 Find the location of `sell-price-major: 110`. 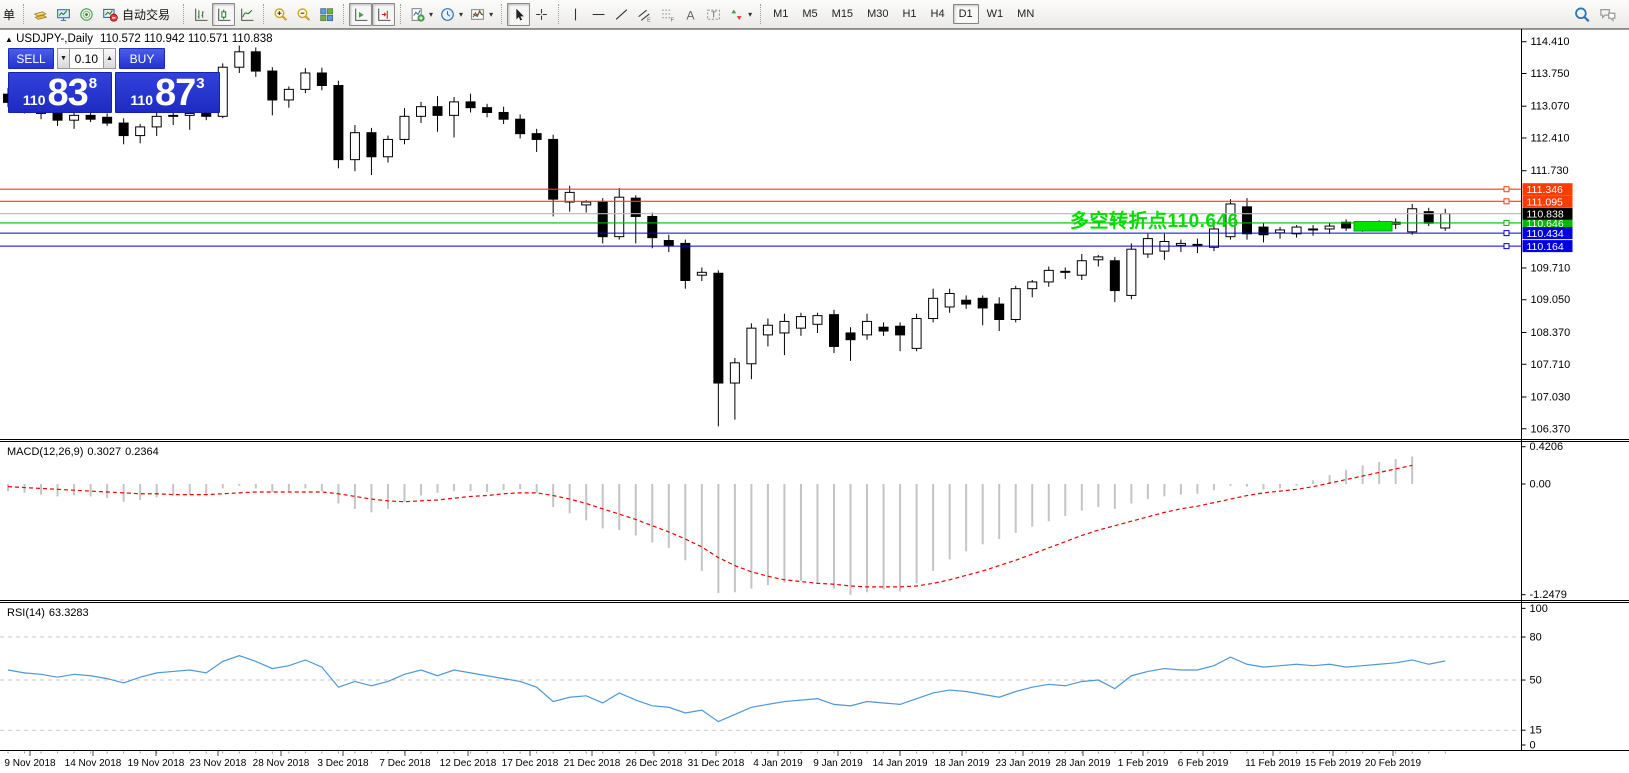

sell-price-major: 110 is located at coordinates (34, 99).